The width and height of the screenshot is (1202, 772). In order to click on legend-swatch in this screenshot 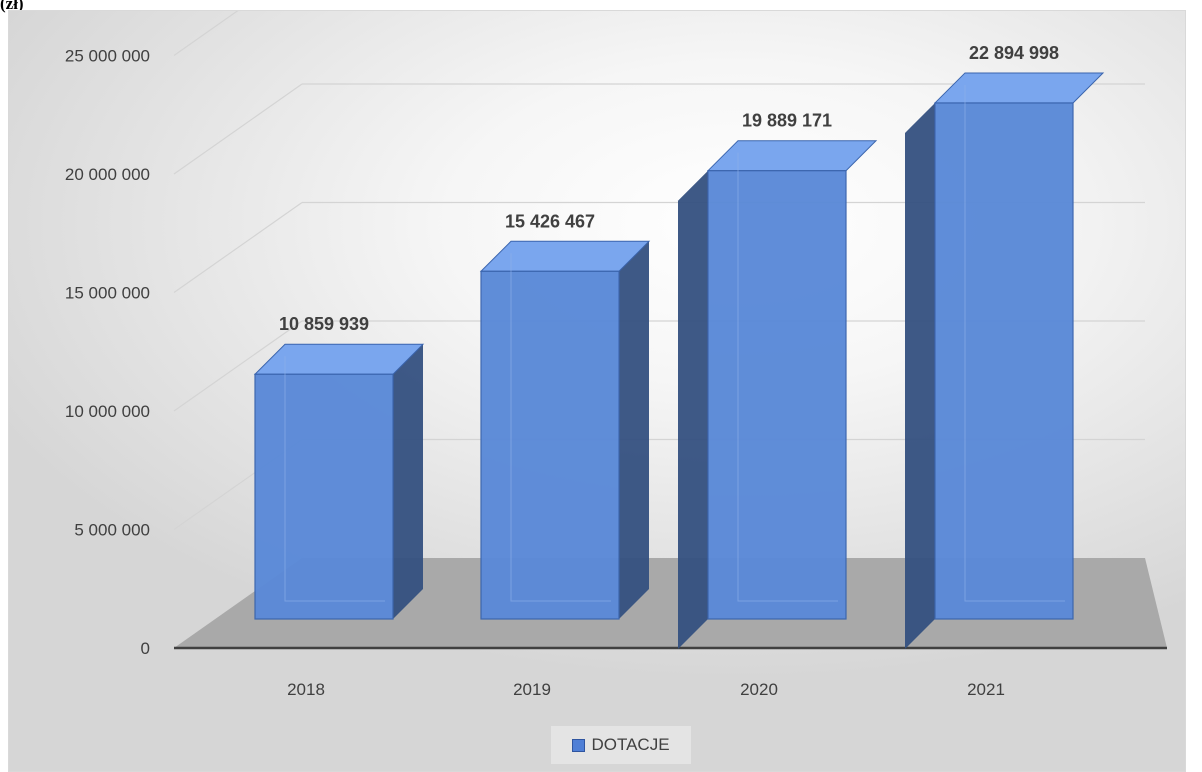, I will do `click(579, 745)`.